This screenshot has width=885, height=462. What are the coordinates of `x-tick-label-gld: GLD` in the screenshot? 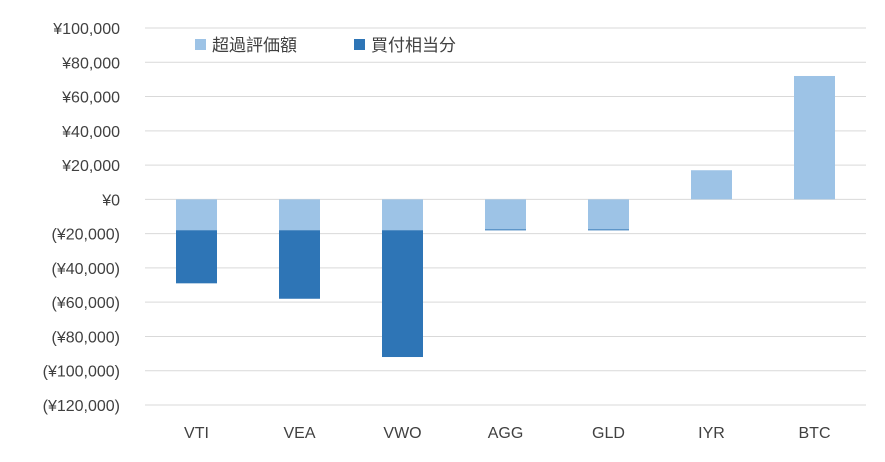 It's located at (608, 433).